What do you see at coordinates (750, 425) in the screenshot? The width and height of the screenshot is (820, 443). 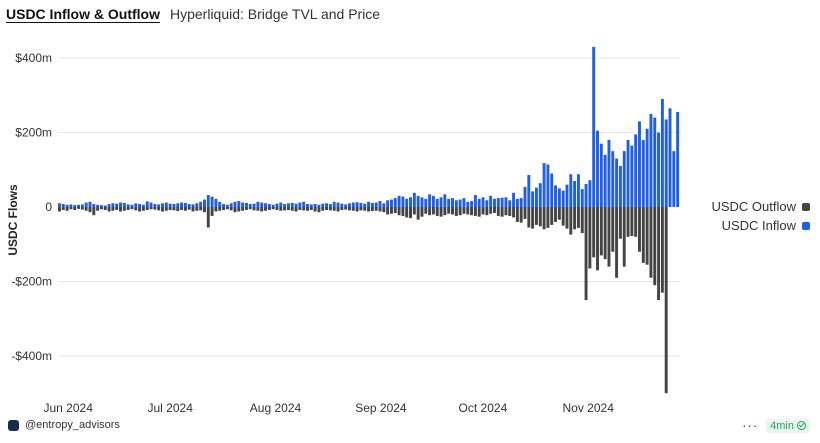 I see `more-options-icon: ···` at bounding box center [750, 425].